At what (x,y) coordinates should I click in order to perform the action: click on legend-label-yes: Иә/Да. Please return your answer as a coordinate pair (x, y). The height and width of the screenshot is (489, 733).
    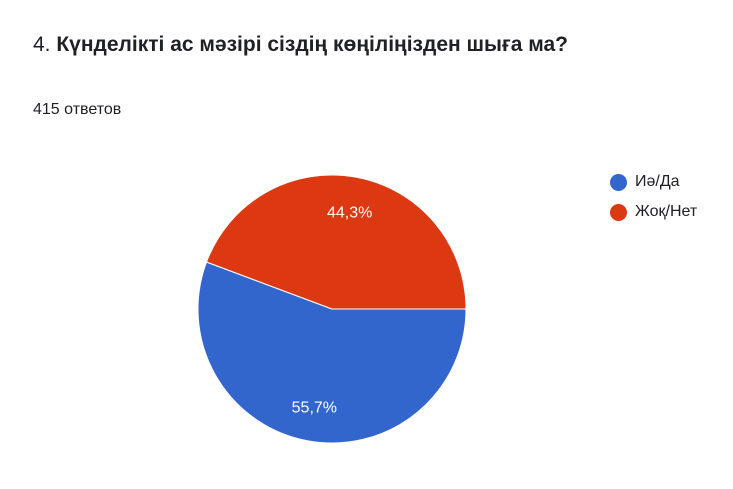
    Looking at the image, I should click on (657, 181).